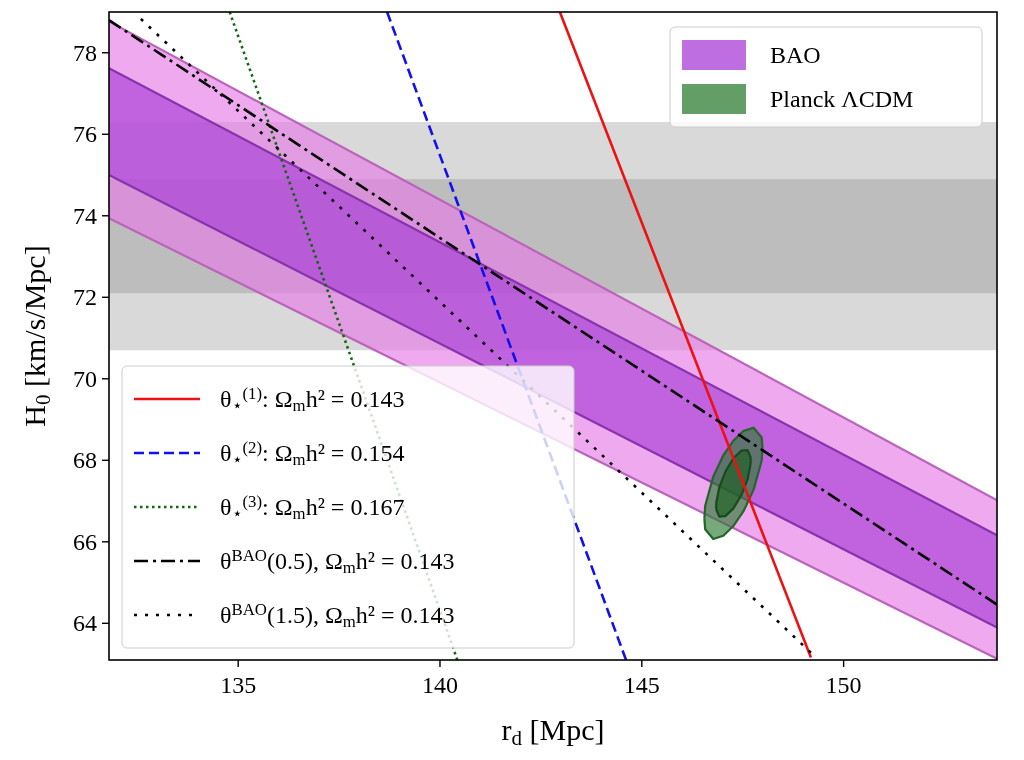  What do you see at coordinates (238, 685) in the screenshot?
I see `x-tick-label: 135` at bounding box center [238, 685].